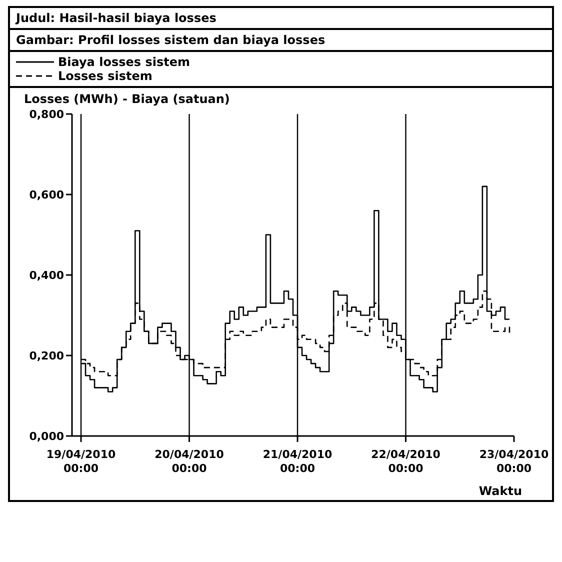 This screenshot has width=562, height=562. I want to click on y-axis-title: Losses (MWh) - Biaya (satuan), so click(127, 99).